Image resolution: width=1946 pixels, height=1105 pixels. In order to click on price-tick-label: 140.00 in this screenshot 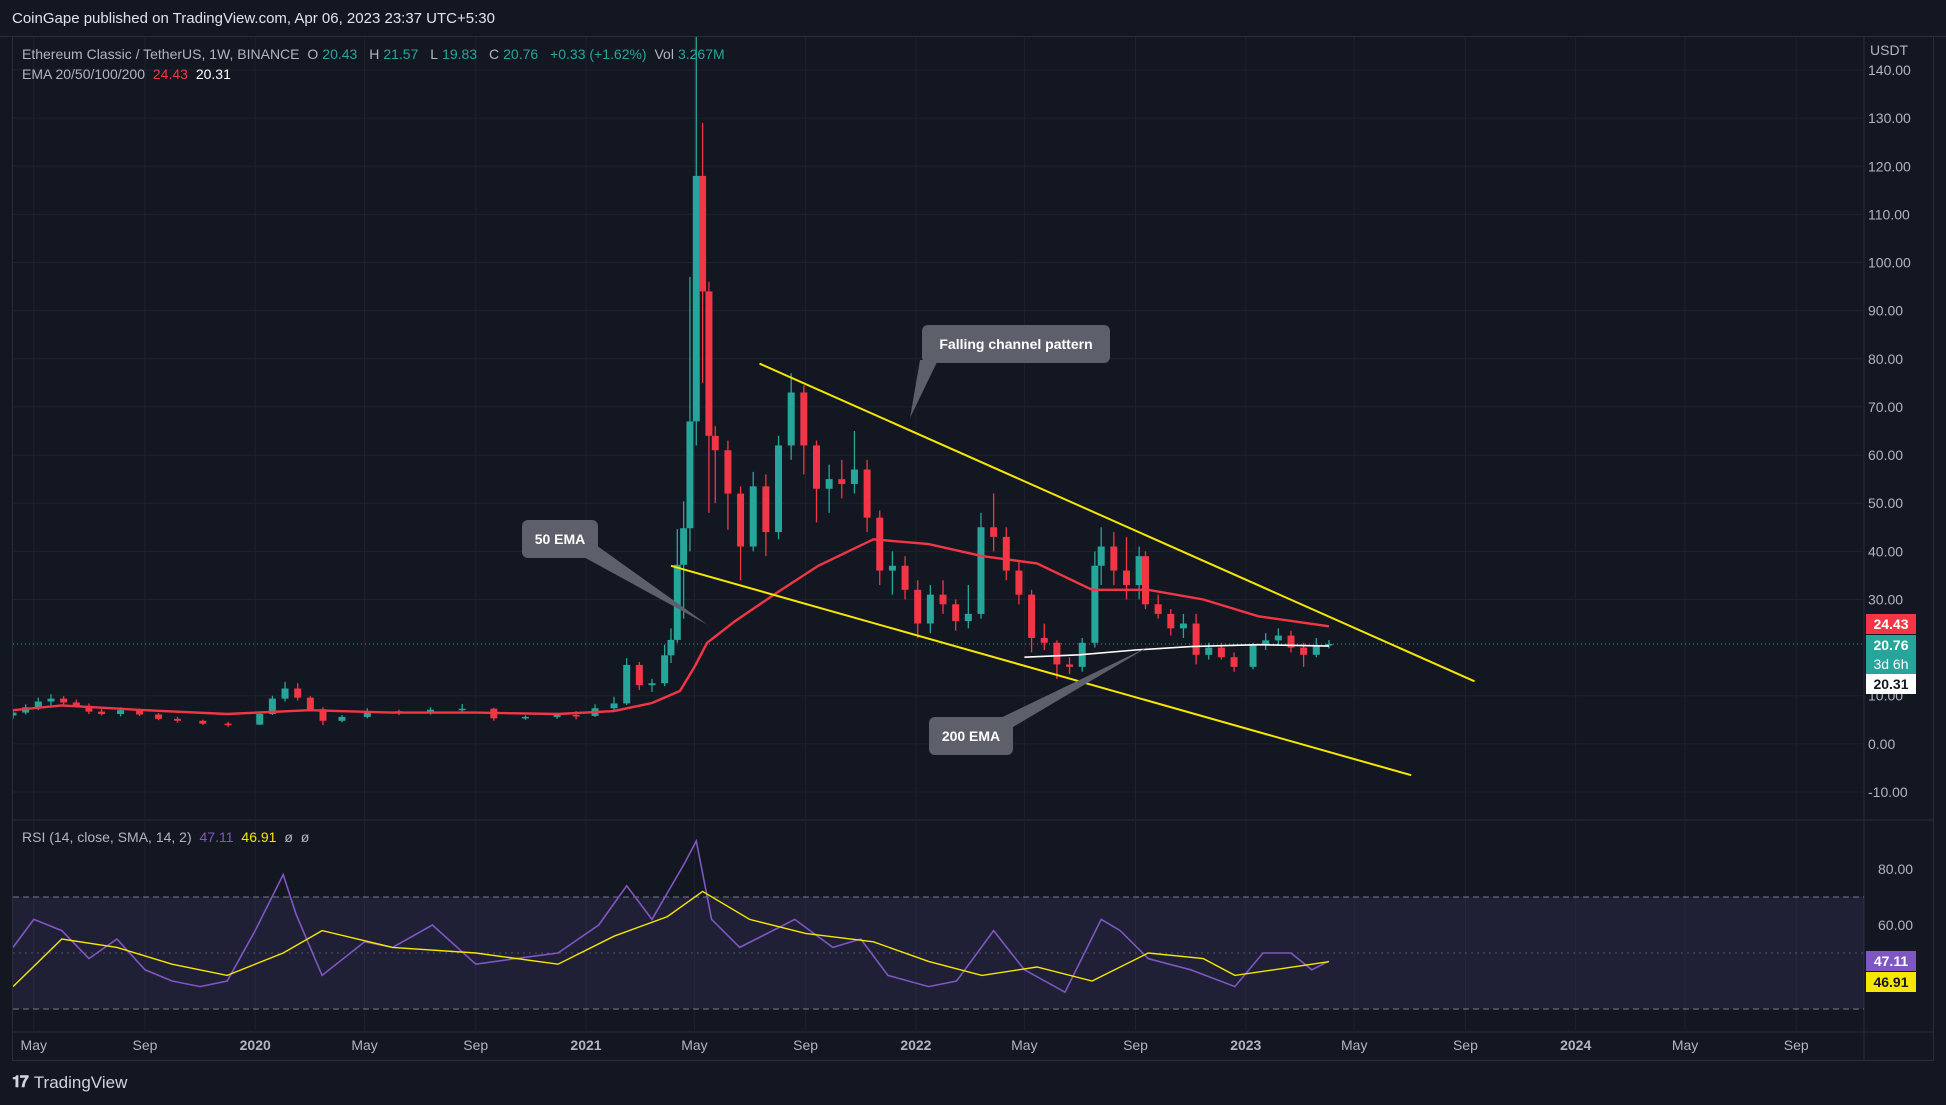, I will do `click(1889, 70)`.